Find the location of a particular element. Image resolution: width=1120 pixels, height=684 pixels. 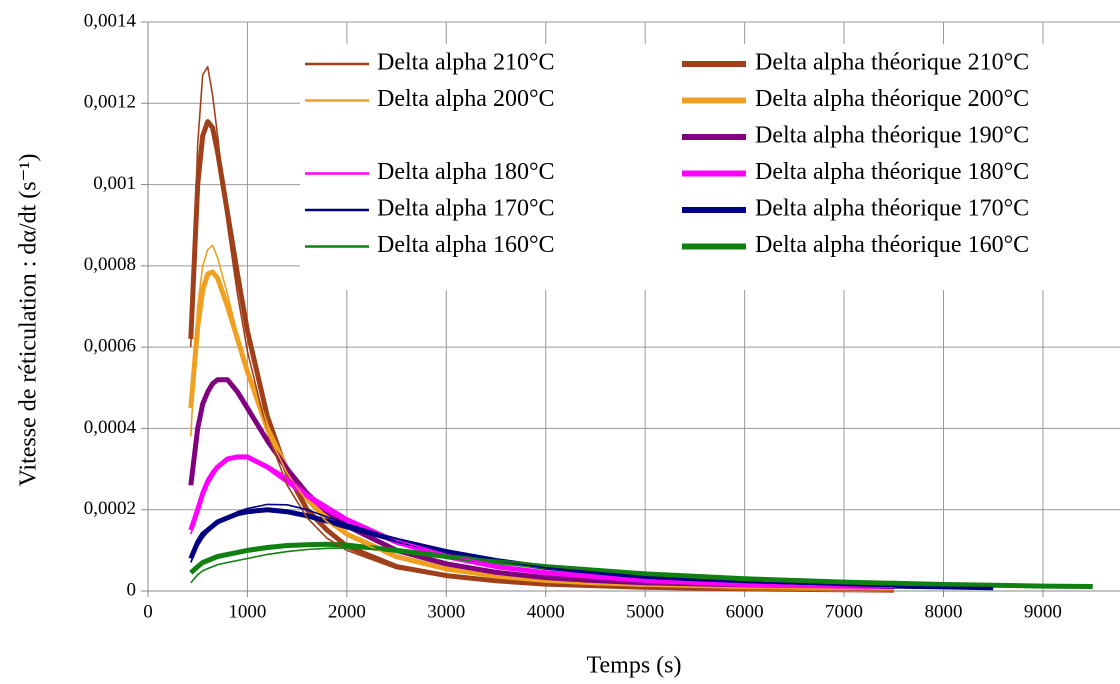

y-tick-label: 0,0004 is located at coordinates (110, 427).